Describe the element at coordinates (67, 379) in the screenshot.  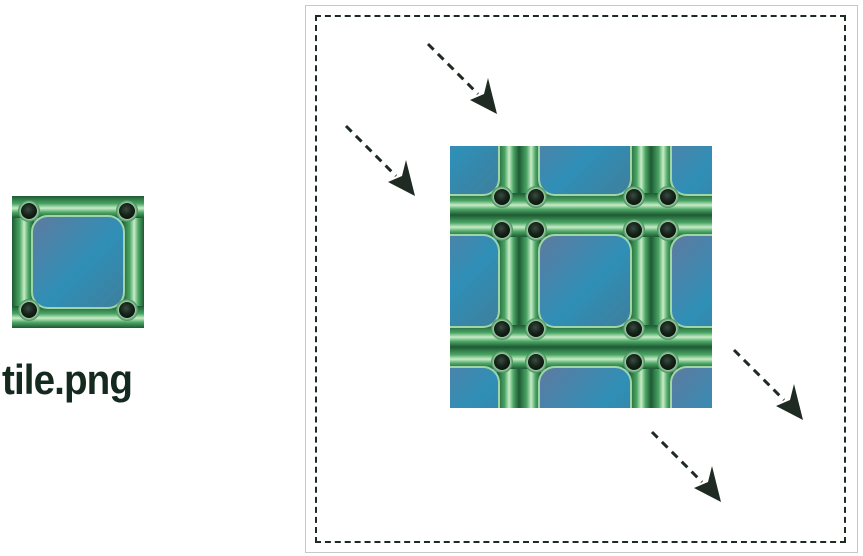
I see `tile-caption: tile.png` at that location.